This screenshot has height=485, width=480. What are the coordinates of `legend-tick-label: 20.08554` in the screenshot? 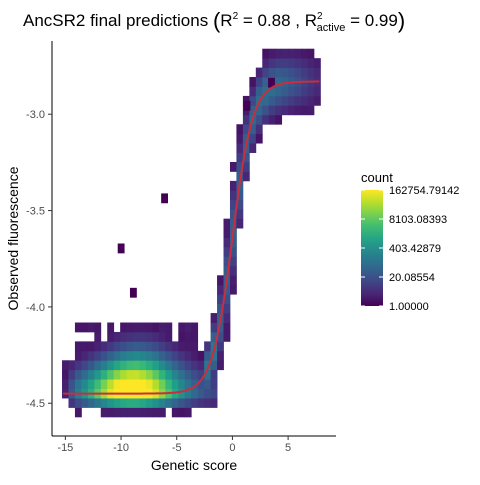 It's located at (412, 278).